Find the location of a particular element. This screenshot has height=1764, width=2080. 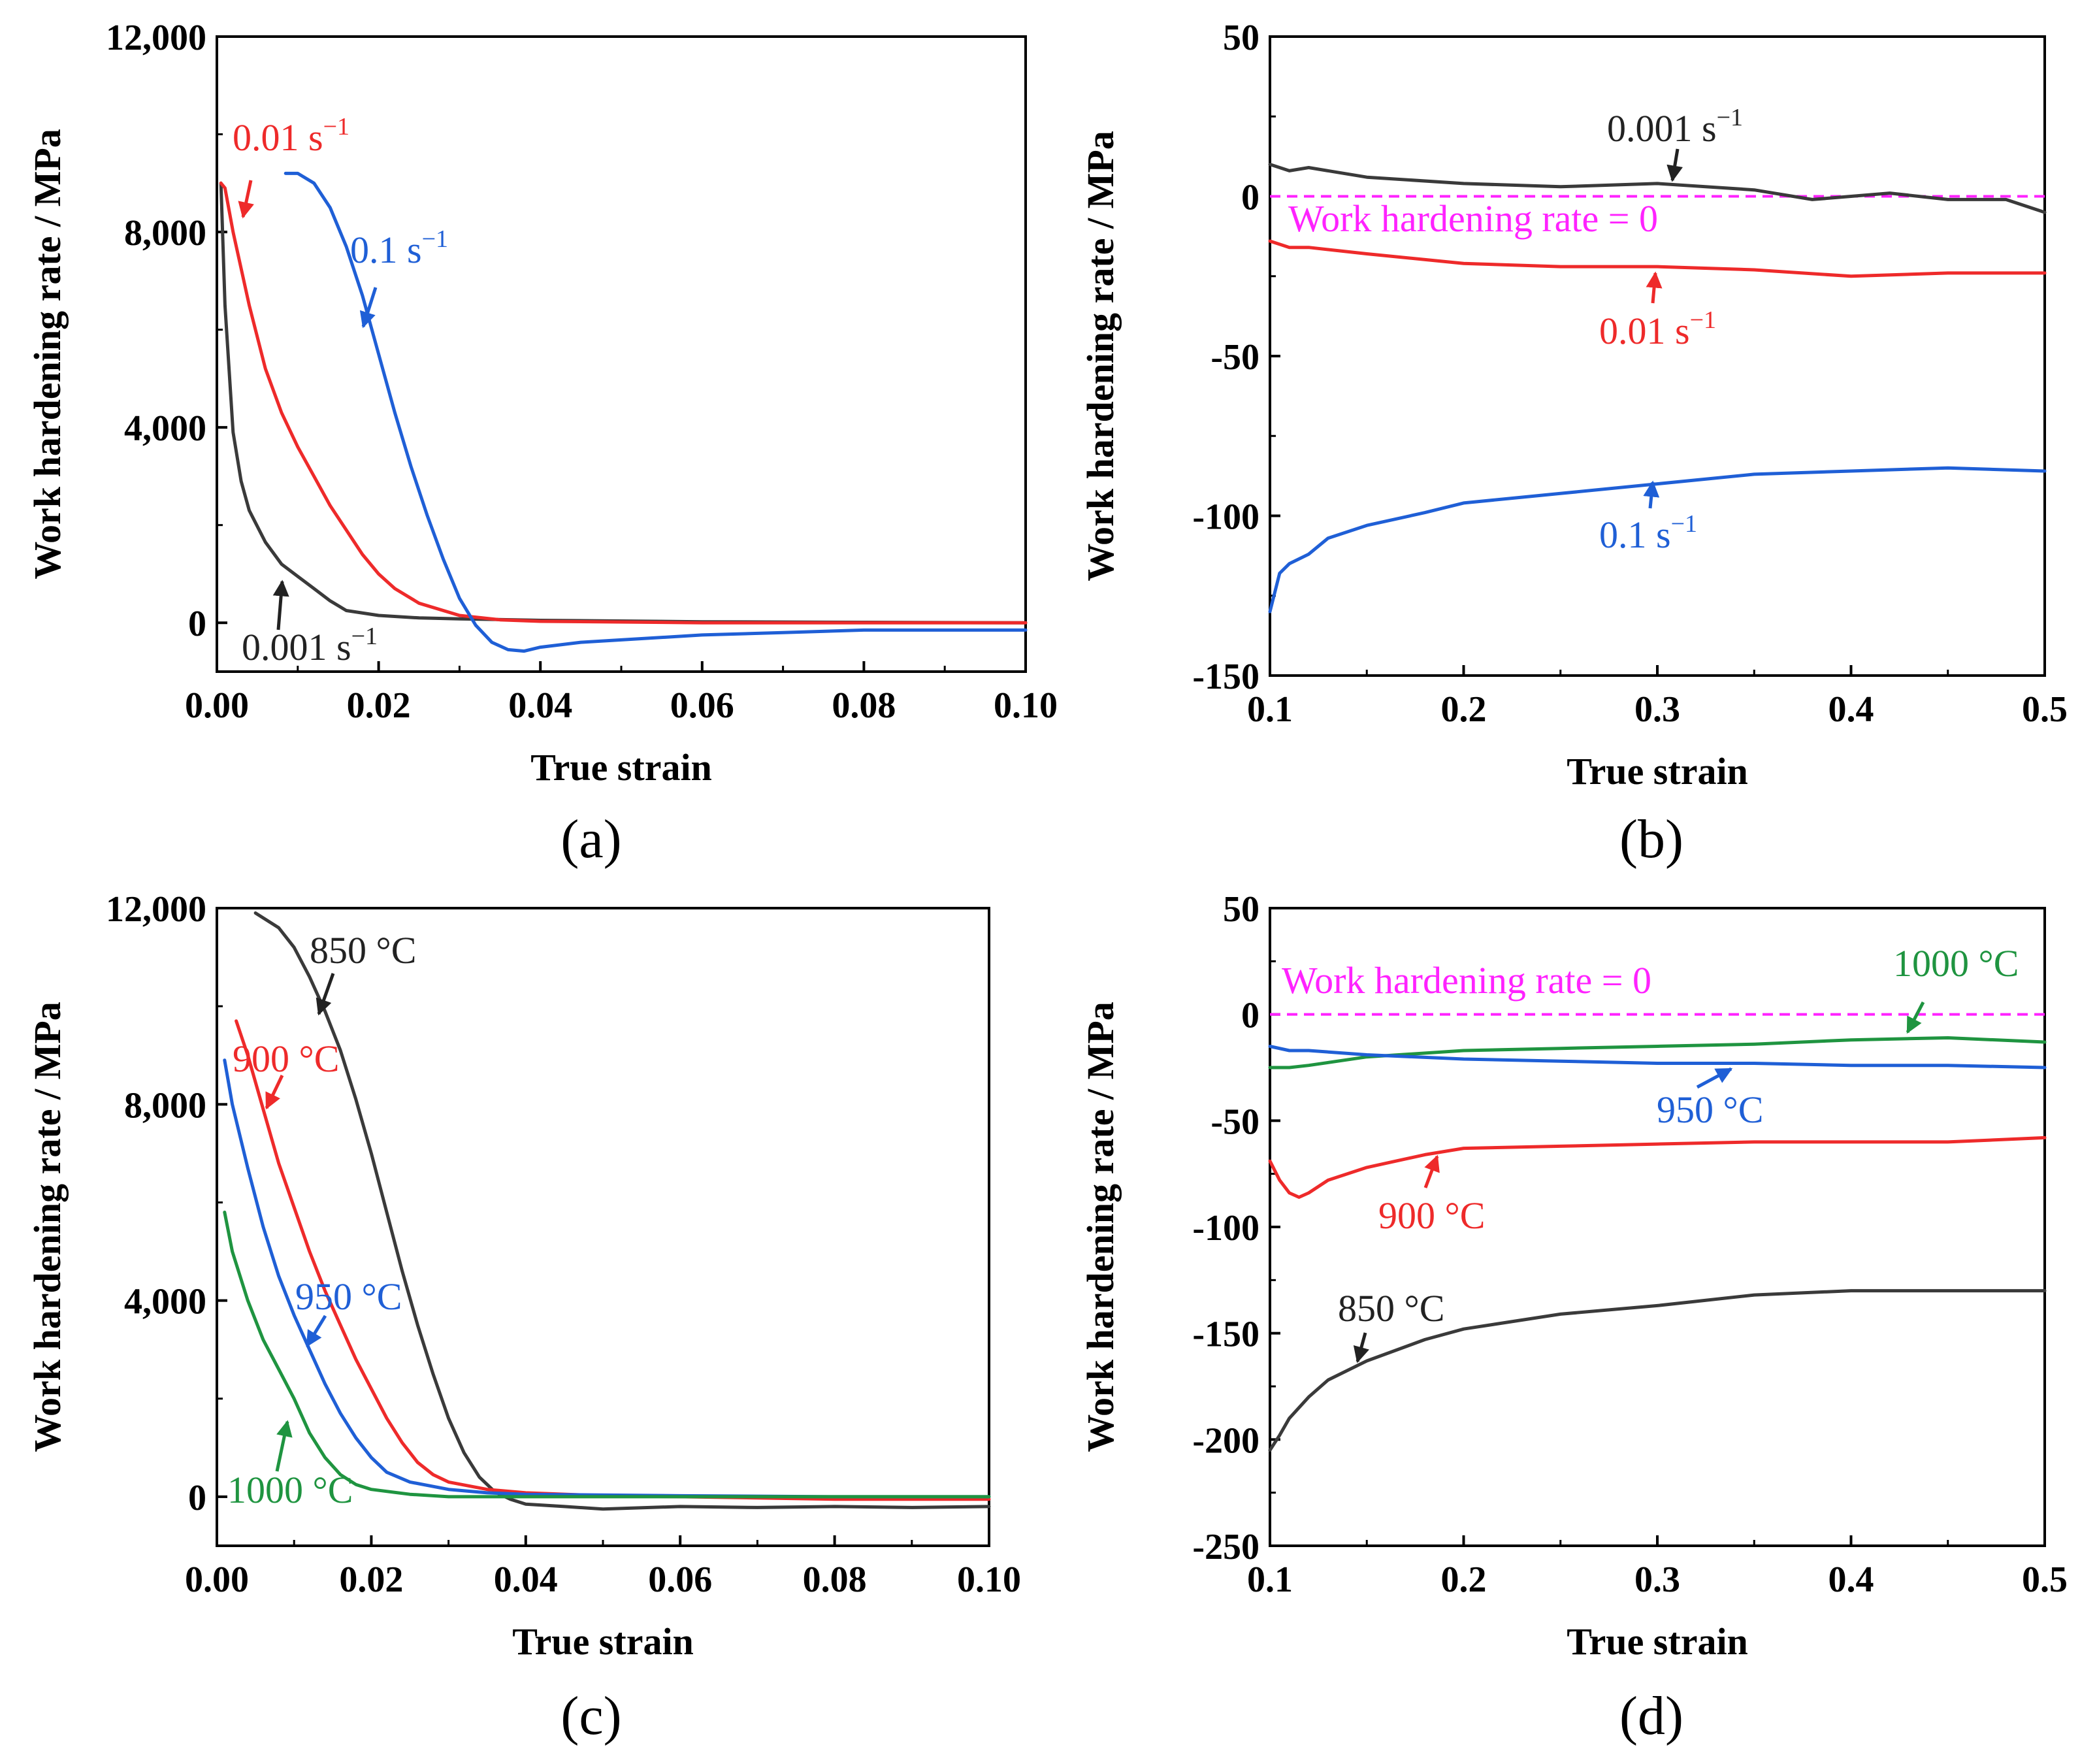

panel-b-label: (b) is located at coordinates (1651, 839).